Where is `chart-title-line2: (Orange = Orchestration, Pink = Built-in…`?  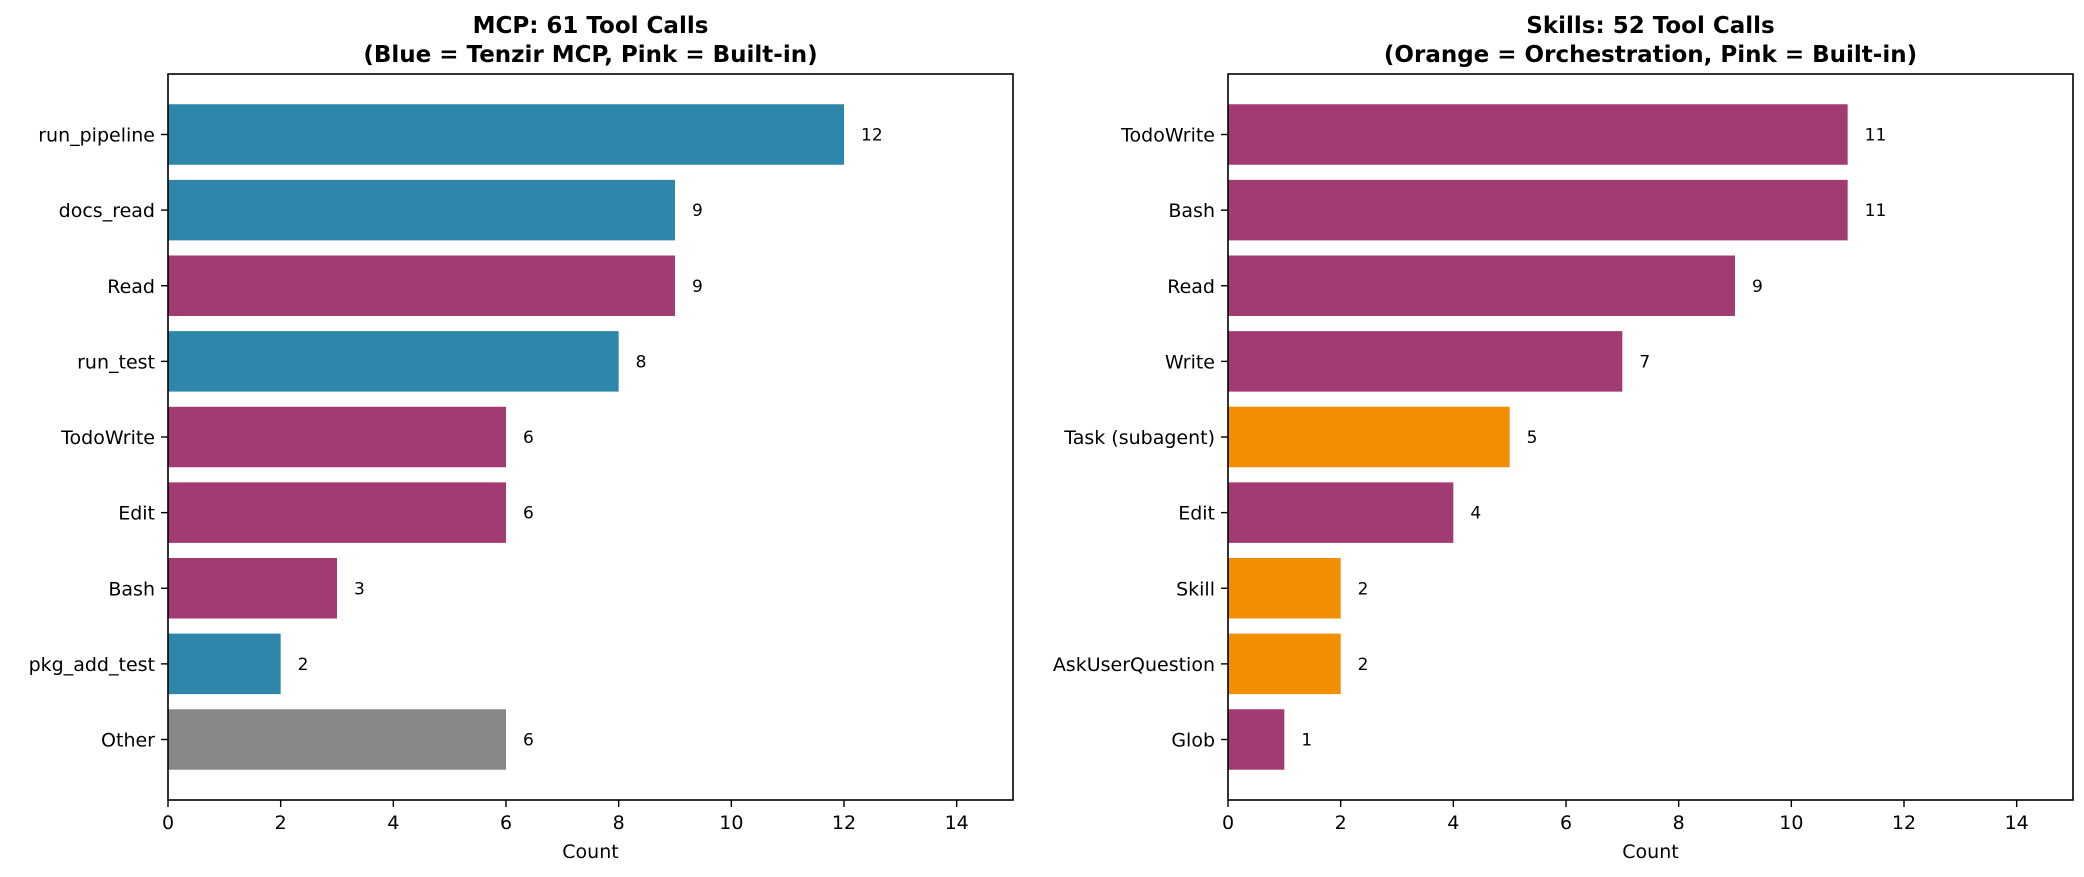 chart-title-line2: (Orange = Orchestration, Pink = Built-in… is located at coordinates (1650, 55).